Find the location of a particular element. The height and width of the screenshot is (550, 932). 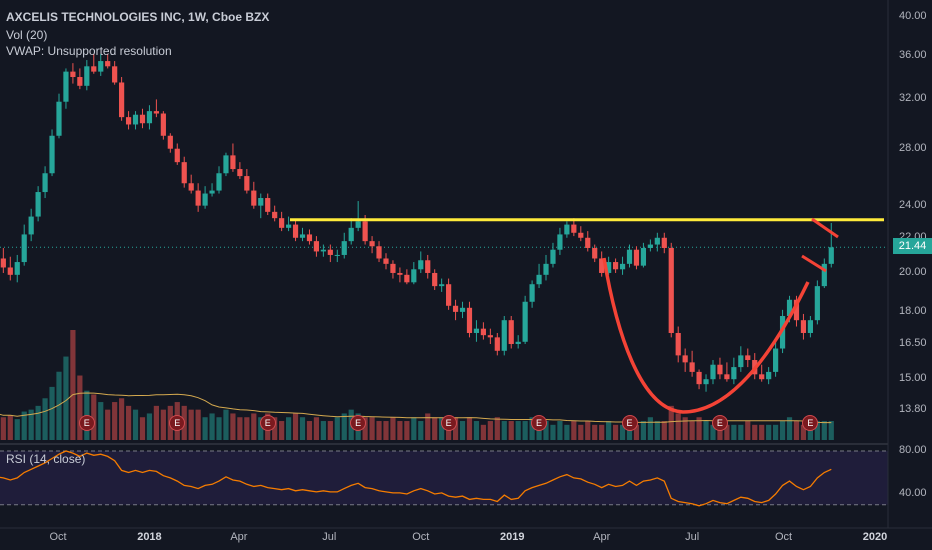

rsi-tick-label: 40.00 is located at coordinates (913, 493).